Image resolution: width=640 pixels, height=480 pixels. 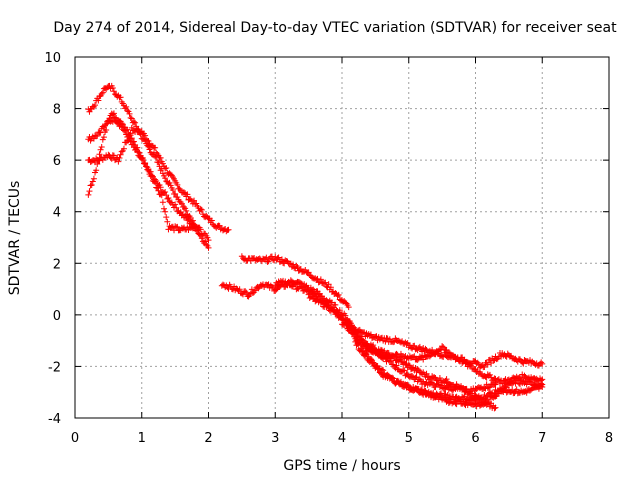 What do you see at coordinates (208, 438) in the screenshot?
I see `x-tick-label: 2` at bounding box center [208, 438].